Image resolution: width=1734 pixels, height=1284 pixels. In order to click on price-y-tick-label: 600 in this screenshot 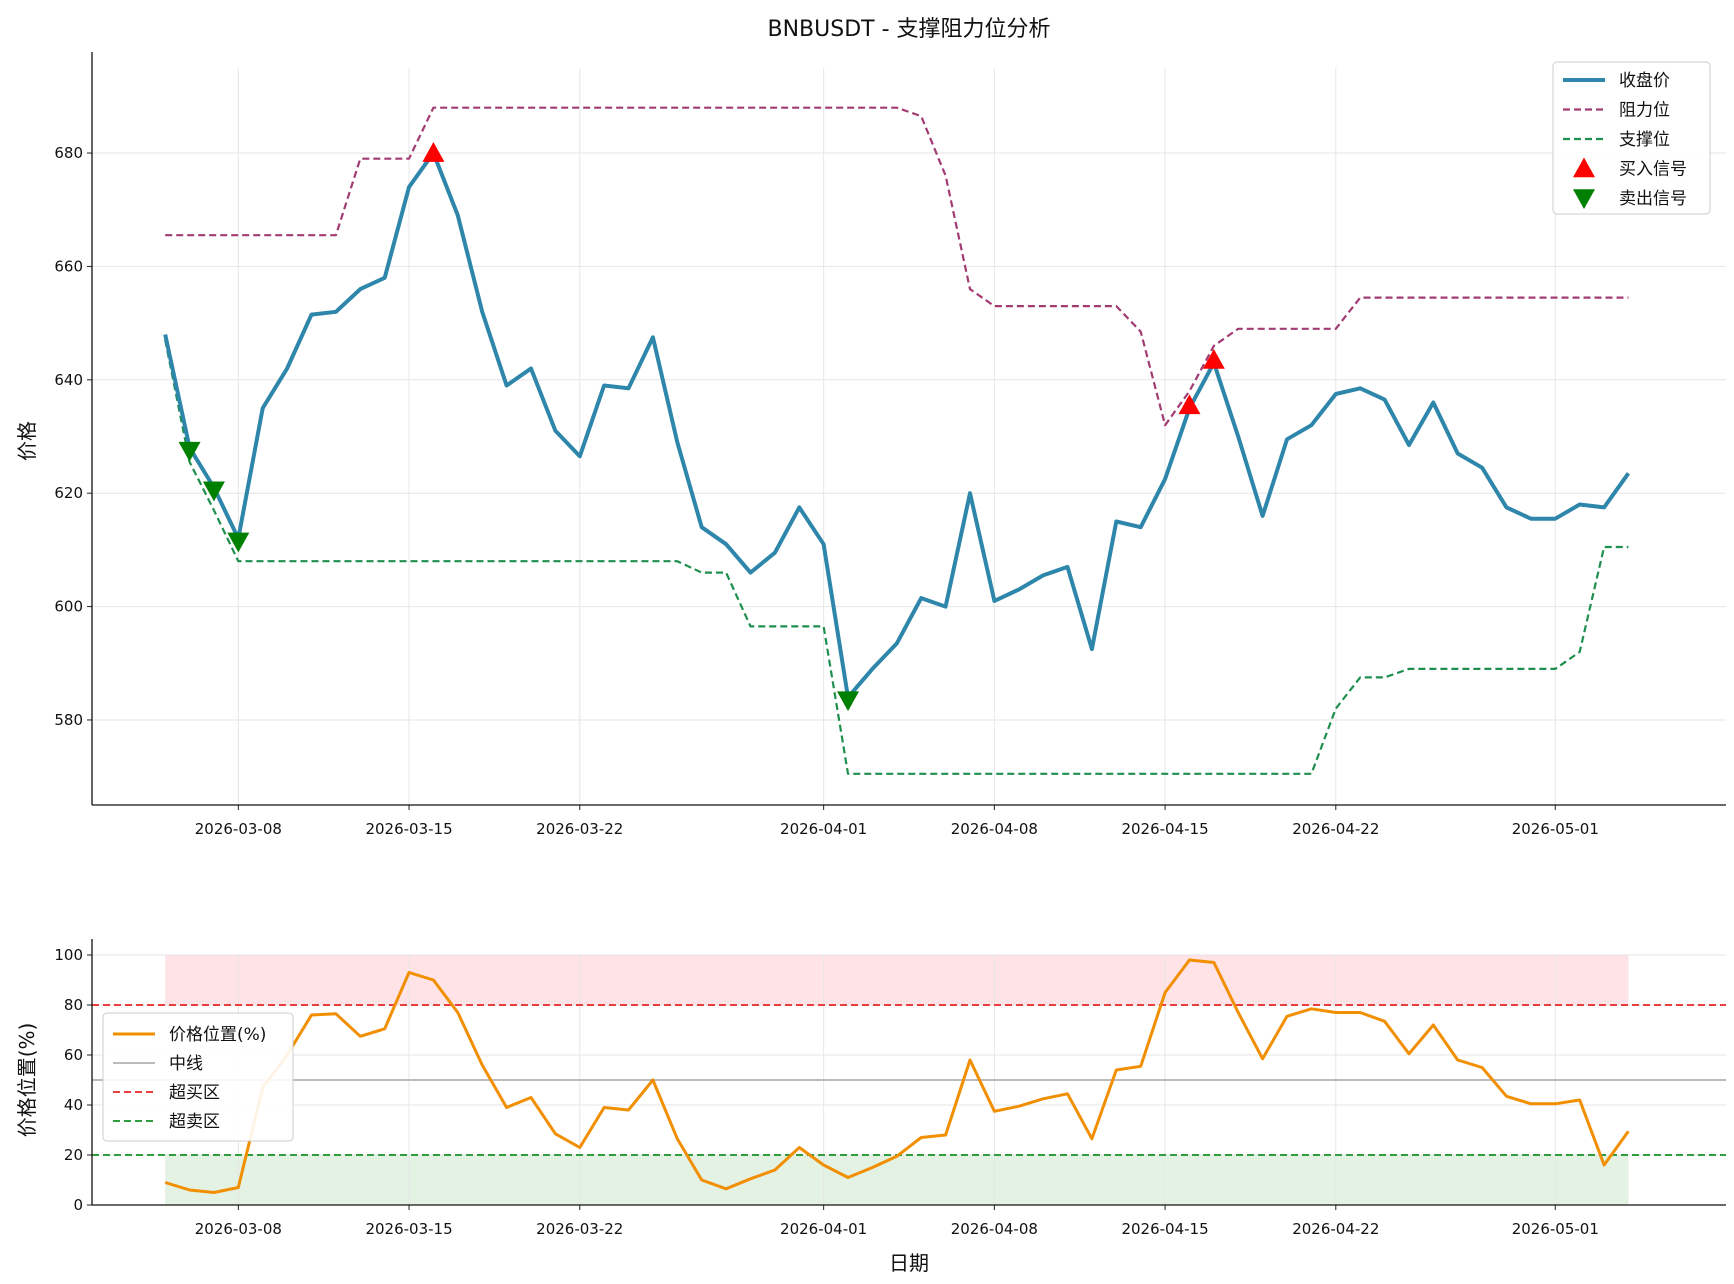, I will do `click(68, 607)`.